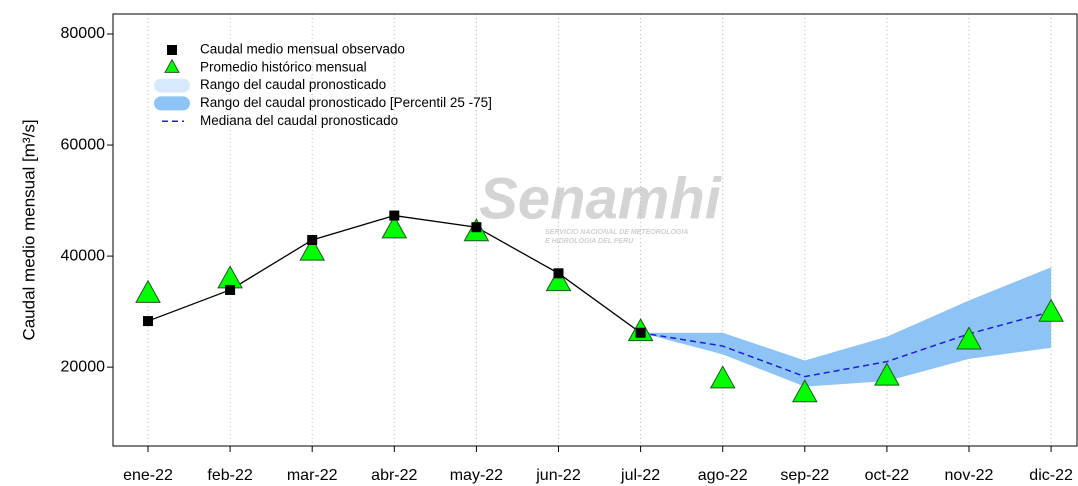 This screenshot has height=486, width=1078. I want to click on x-tick-label: mar-22, so click(312, 475).